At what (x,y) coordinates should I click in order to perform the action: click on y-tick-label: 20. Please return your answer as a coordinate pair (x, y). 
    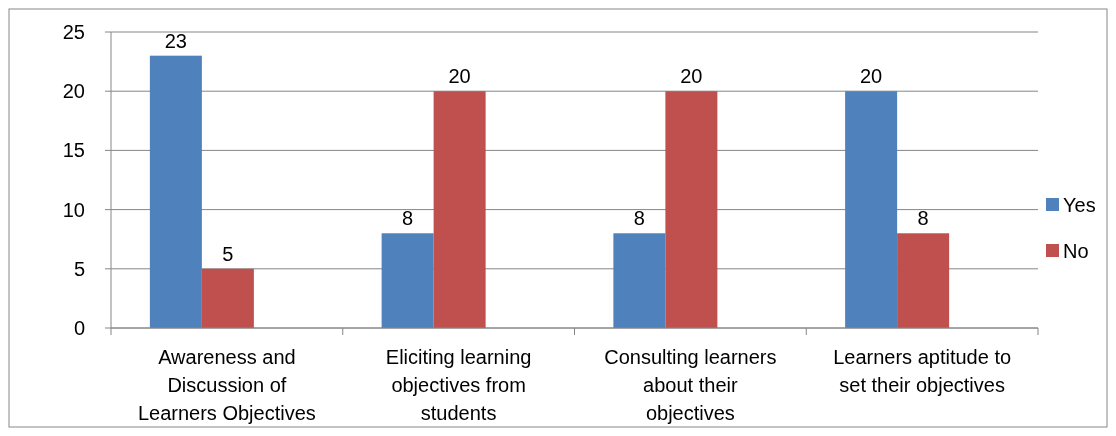
    Looking at the image, I should click on (73, 91).